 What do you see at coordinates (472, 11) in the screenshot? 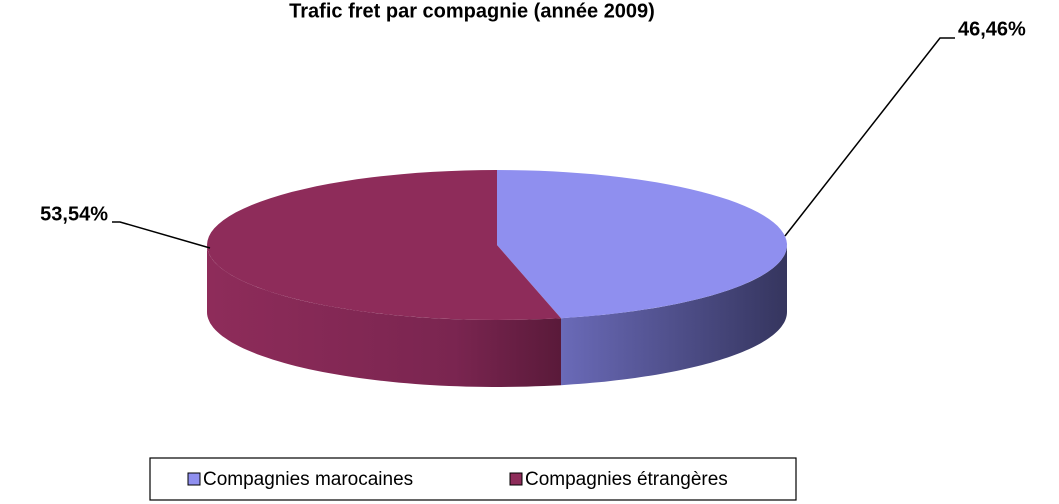
I see `chart-title: Trafic fret par compagnie (année 2009)` at bounding box center [472, 11].